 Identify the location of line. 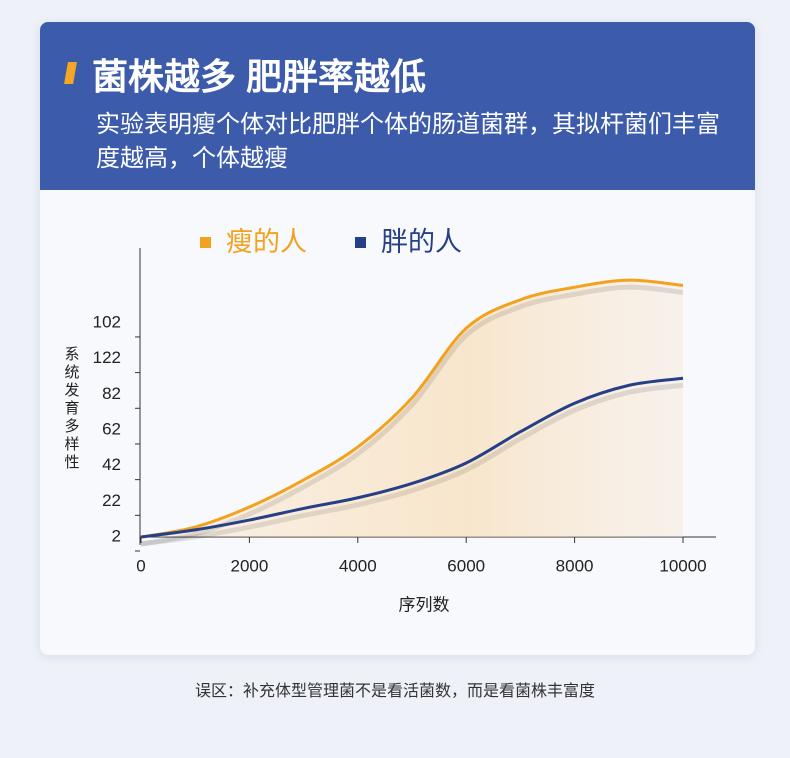
(412, 457).